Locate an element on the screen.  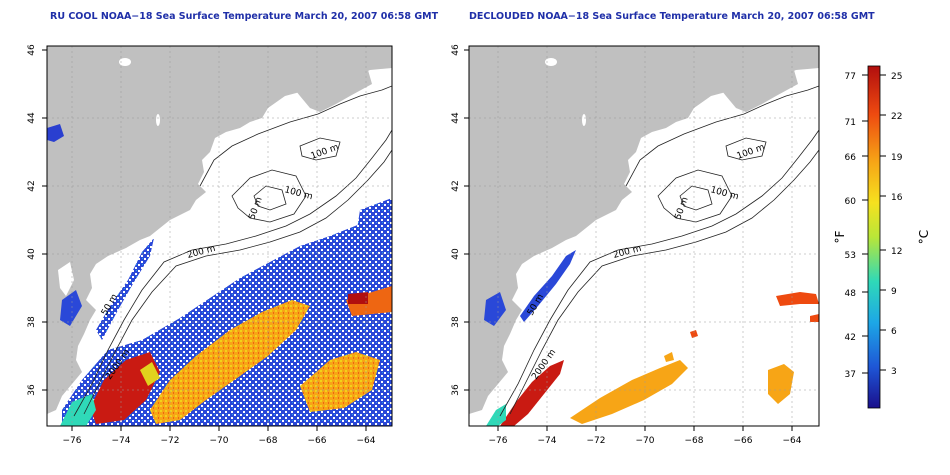
right-nova-scotia is located at coordinates (757, 87).